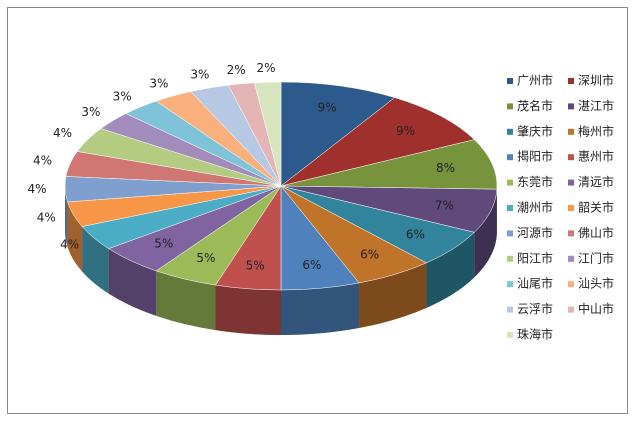 The image size is (635, 422). Describe the element at coordinates (535, 80) in the screenshot. I see `legend-label: 广州市` at that location.